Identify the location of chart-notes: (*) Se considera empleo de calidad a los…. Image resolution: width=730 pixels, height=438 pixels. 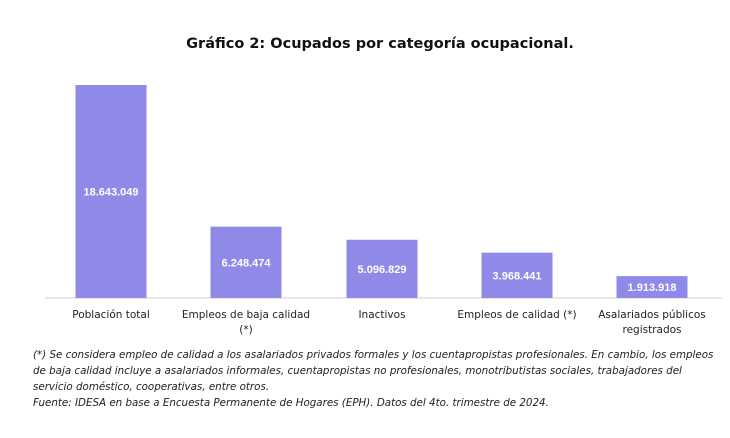
(378, 379).